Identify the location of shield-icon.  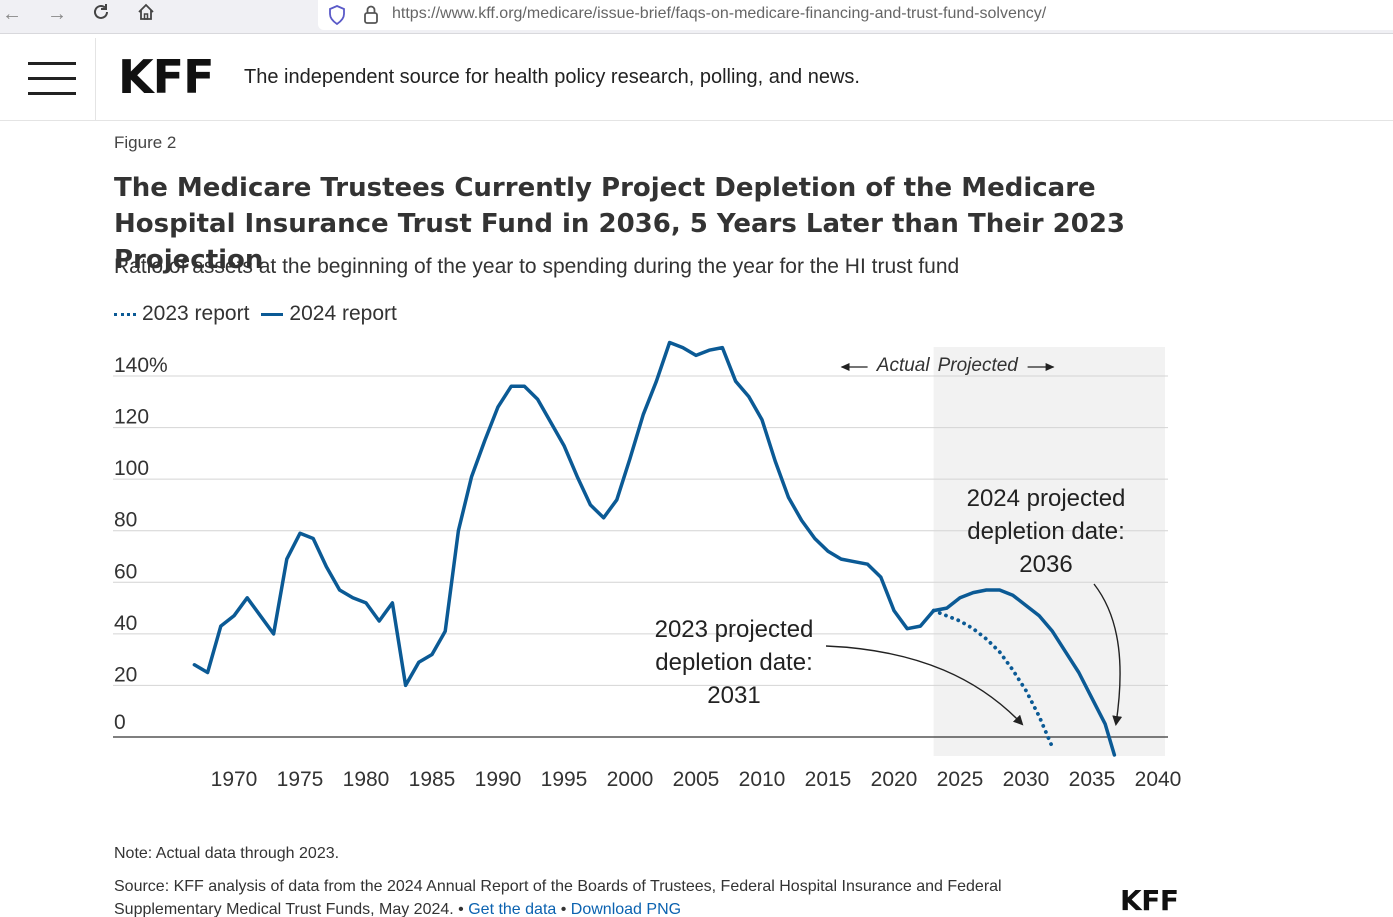
(337, 17).